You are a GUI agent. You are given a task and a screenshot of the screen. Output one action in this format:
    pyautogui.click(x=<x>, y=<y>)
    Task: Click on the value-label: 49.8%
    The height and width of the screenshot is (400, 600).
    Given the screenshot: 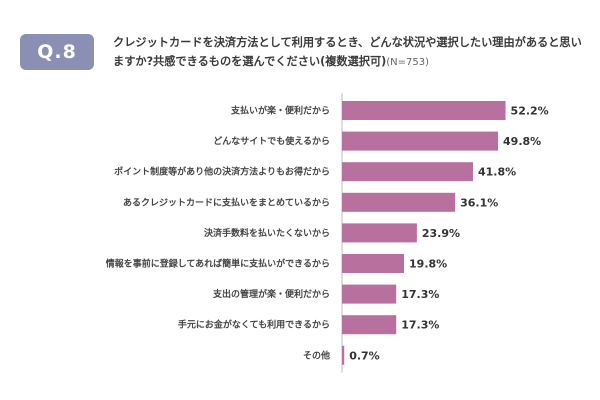 What is the action you would take?
    pyautogui.click(x=522, y=141)
    